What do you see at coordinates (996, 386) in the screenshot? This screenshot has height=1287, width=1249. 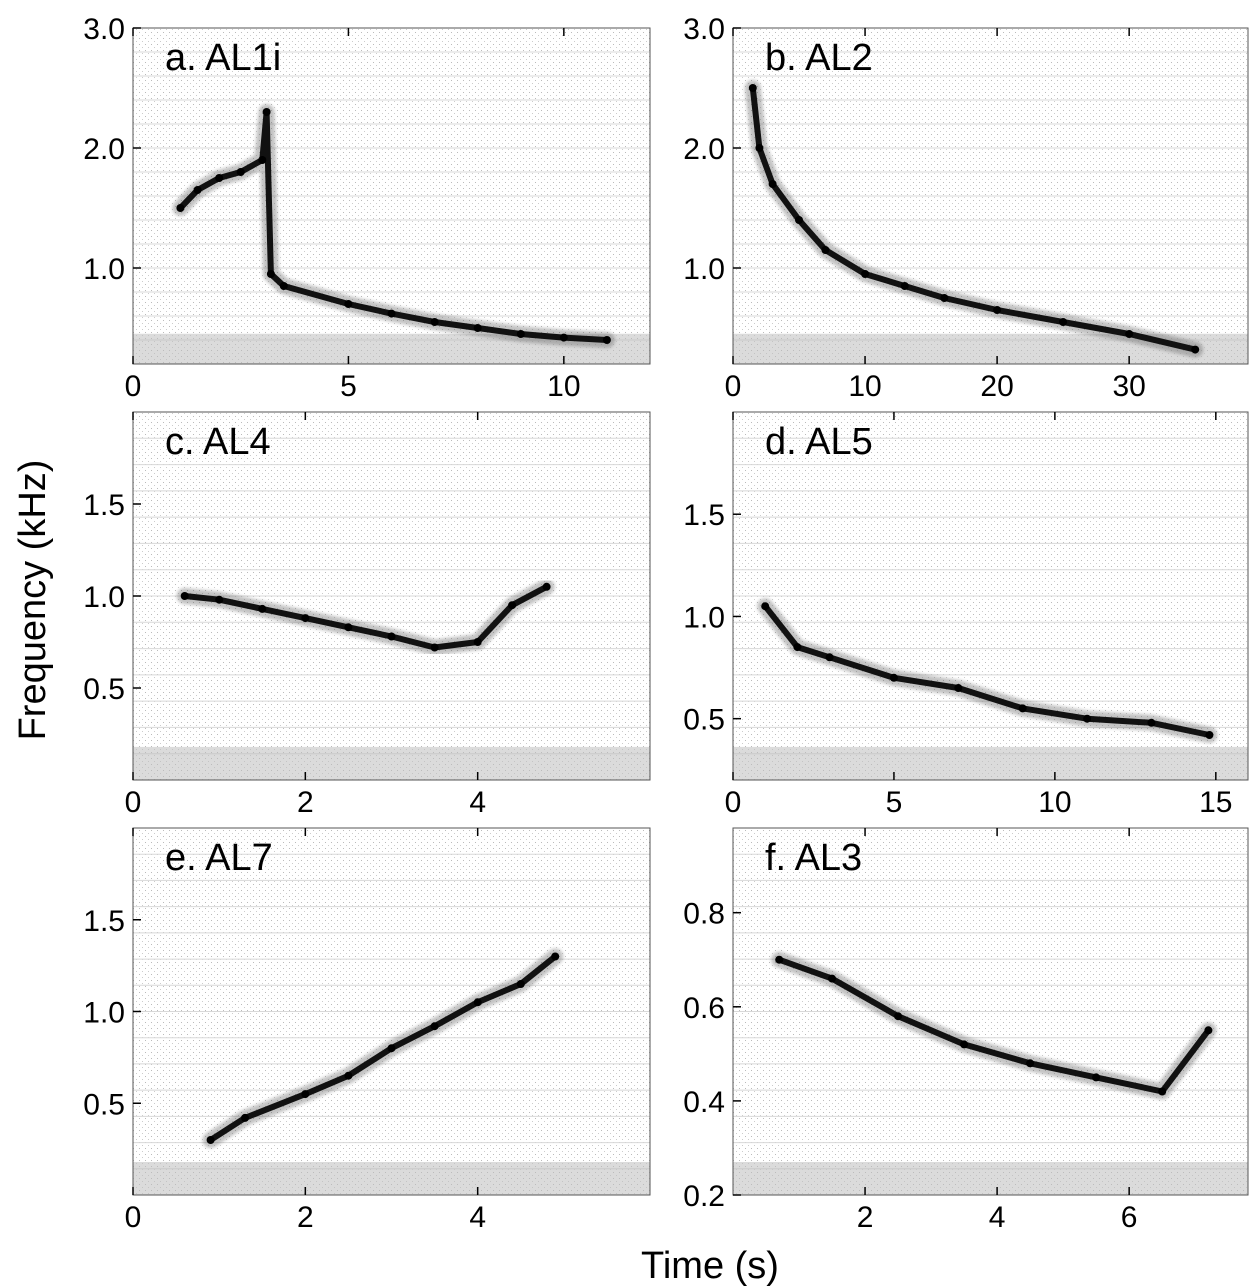 I see `x-tick-label: 20` at bounding box center [996, 386].